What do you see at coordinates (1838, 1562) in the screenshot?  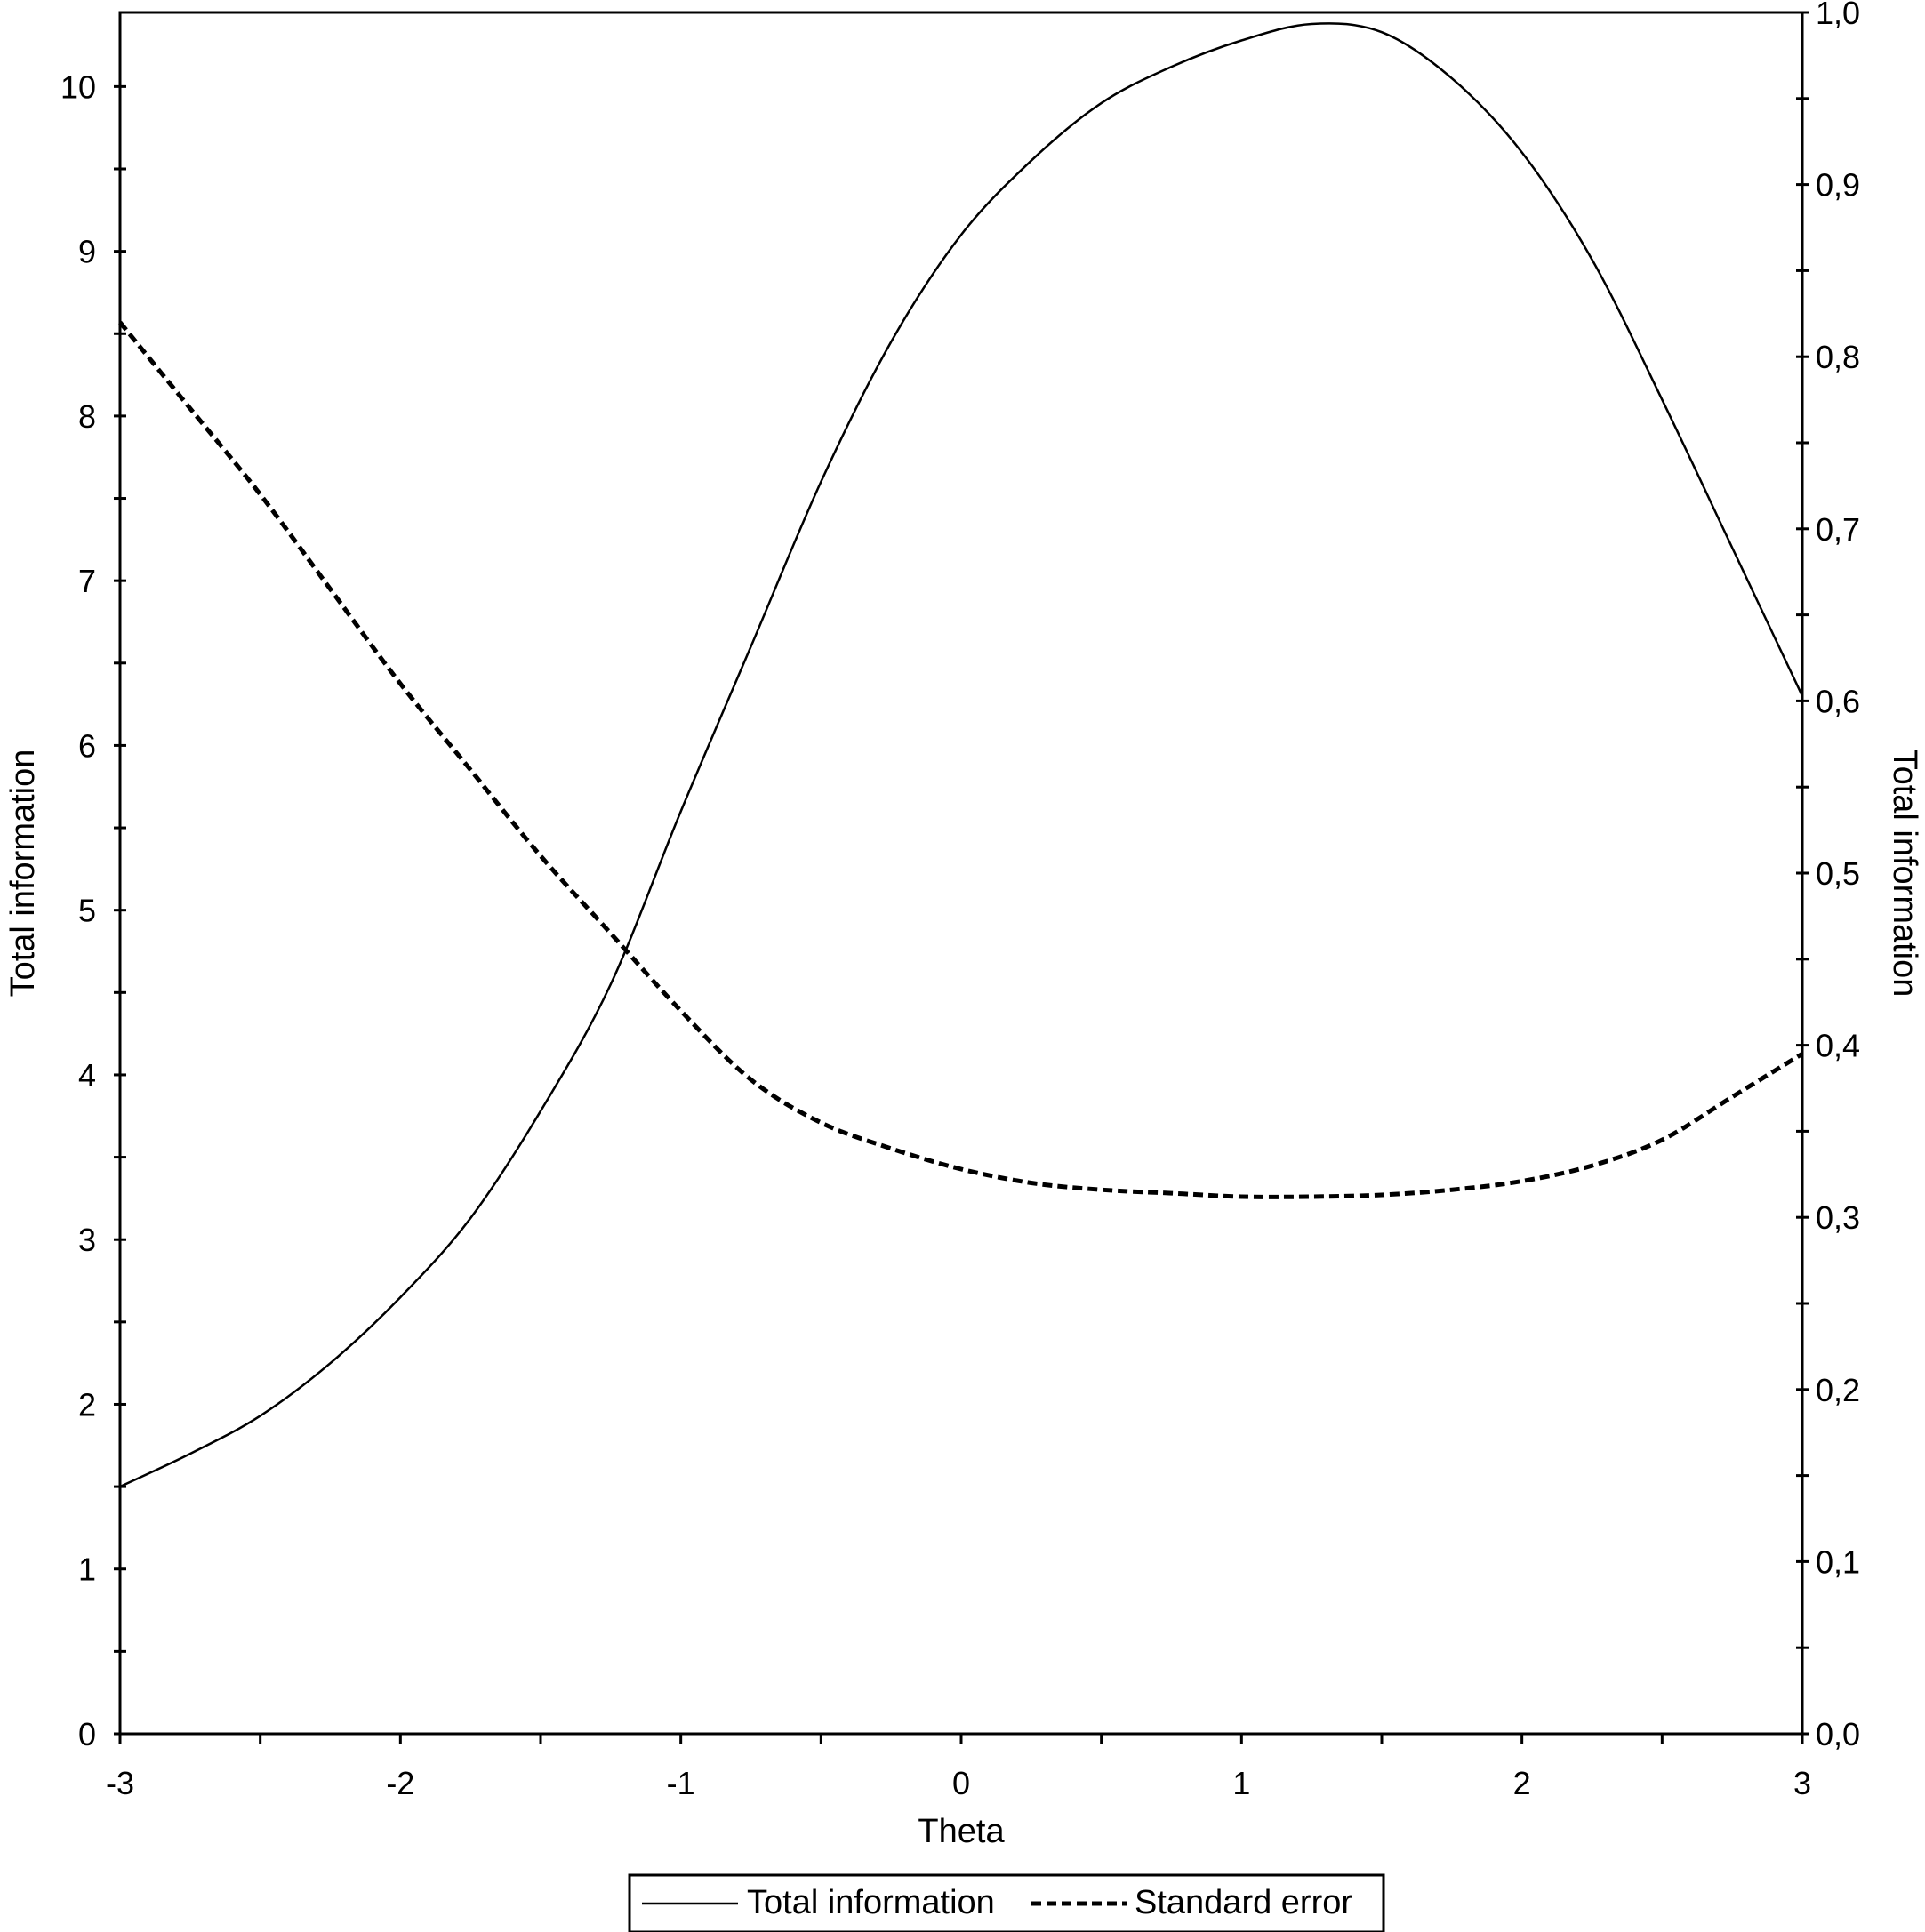 I see `y-right-tick-label: 0,1` at bounding box center [1838, 1562].